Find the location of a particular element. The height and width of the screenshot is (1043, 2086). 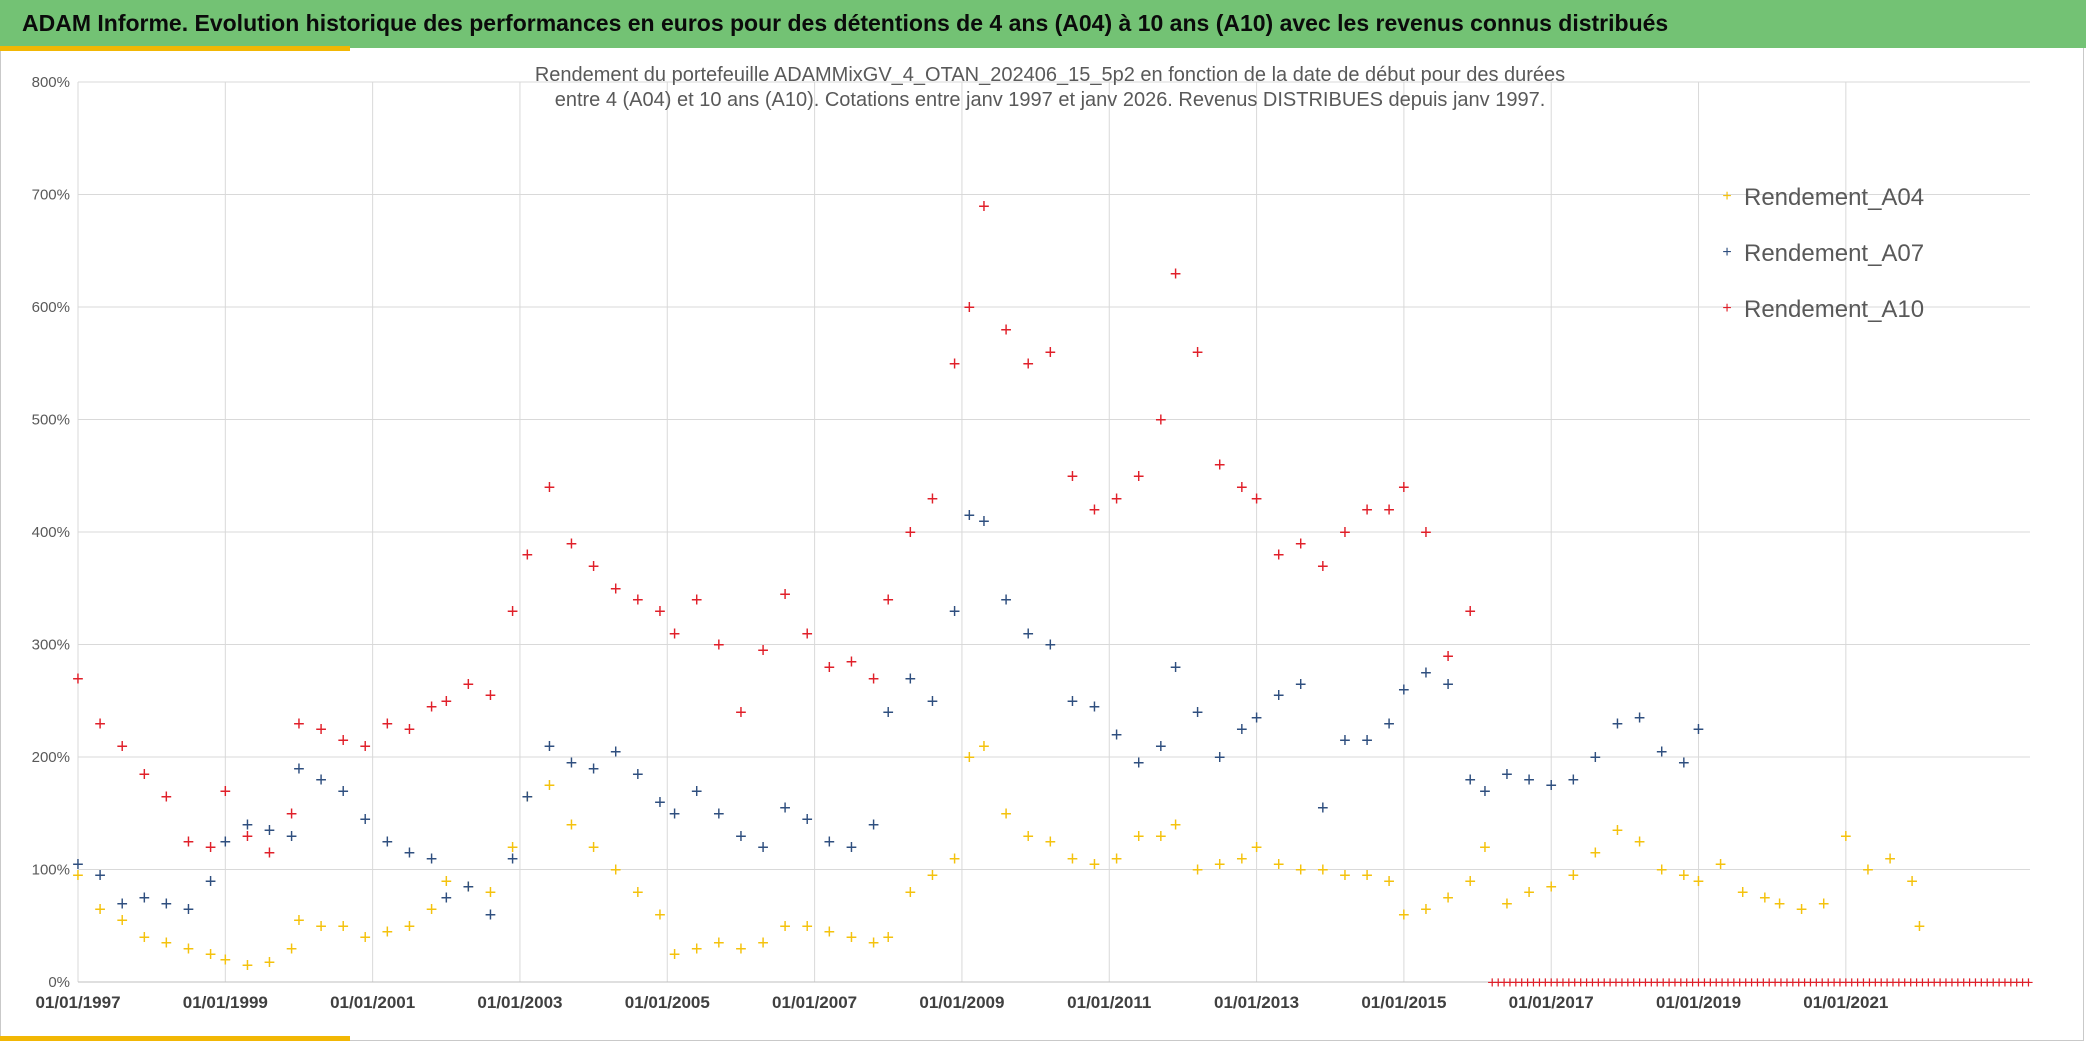

x-tick-label: 01/01/2001 is located at coordinates (372, 1002).